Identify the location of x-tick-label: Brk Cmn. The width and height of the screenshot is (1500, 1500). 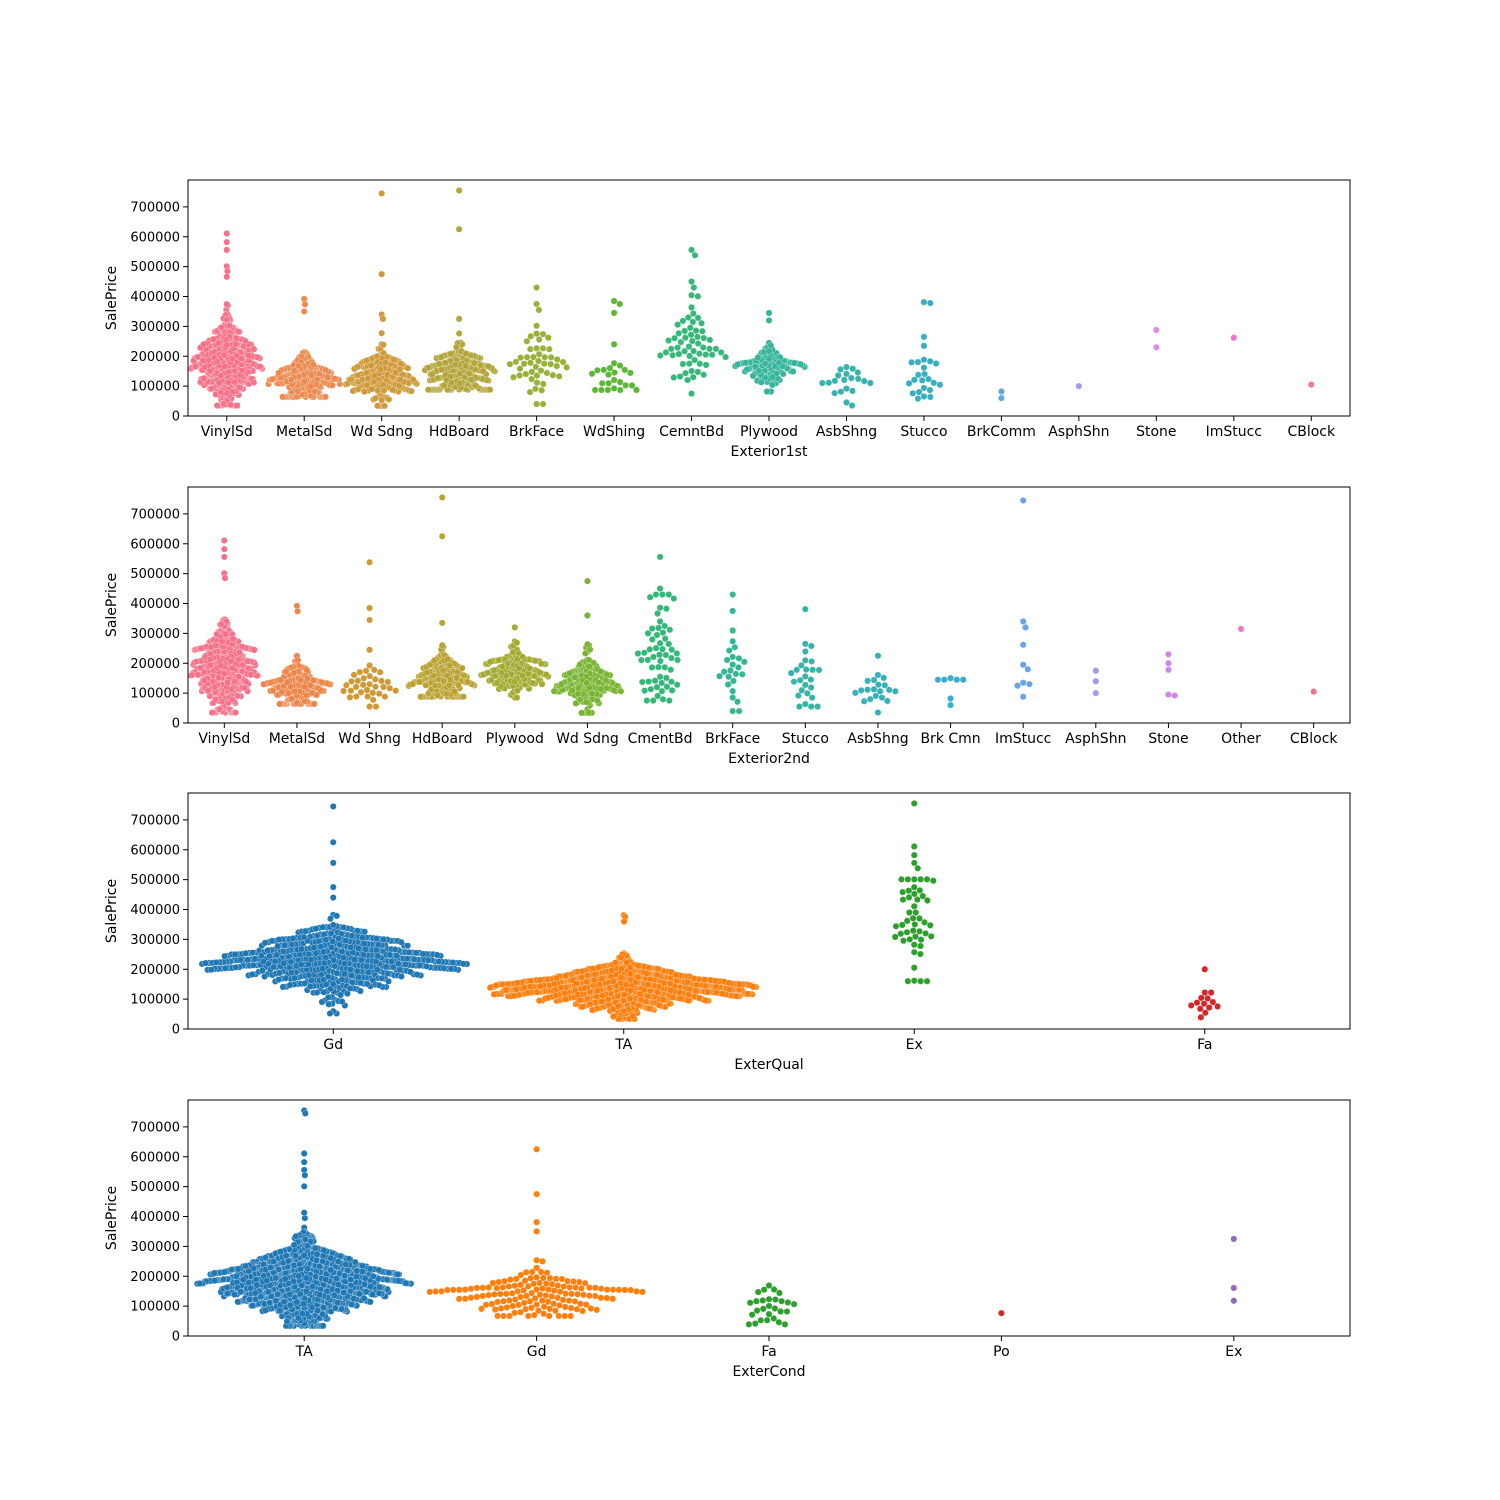
(950, 739).